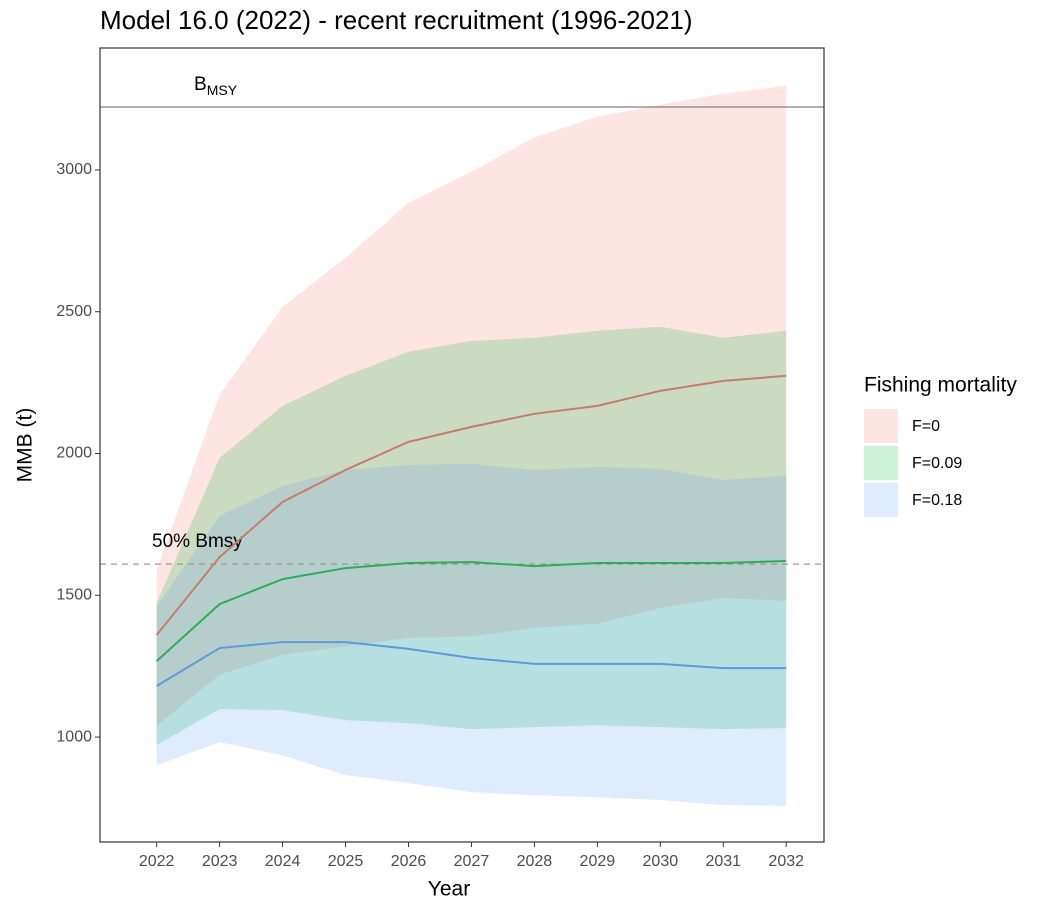 The width and height of the screenshot is (1056, 907). Describe the element at coordinates (472, 861) in the screenshot. I see `x-tick-label: 2027` at that location.